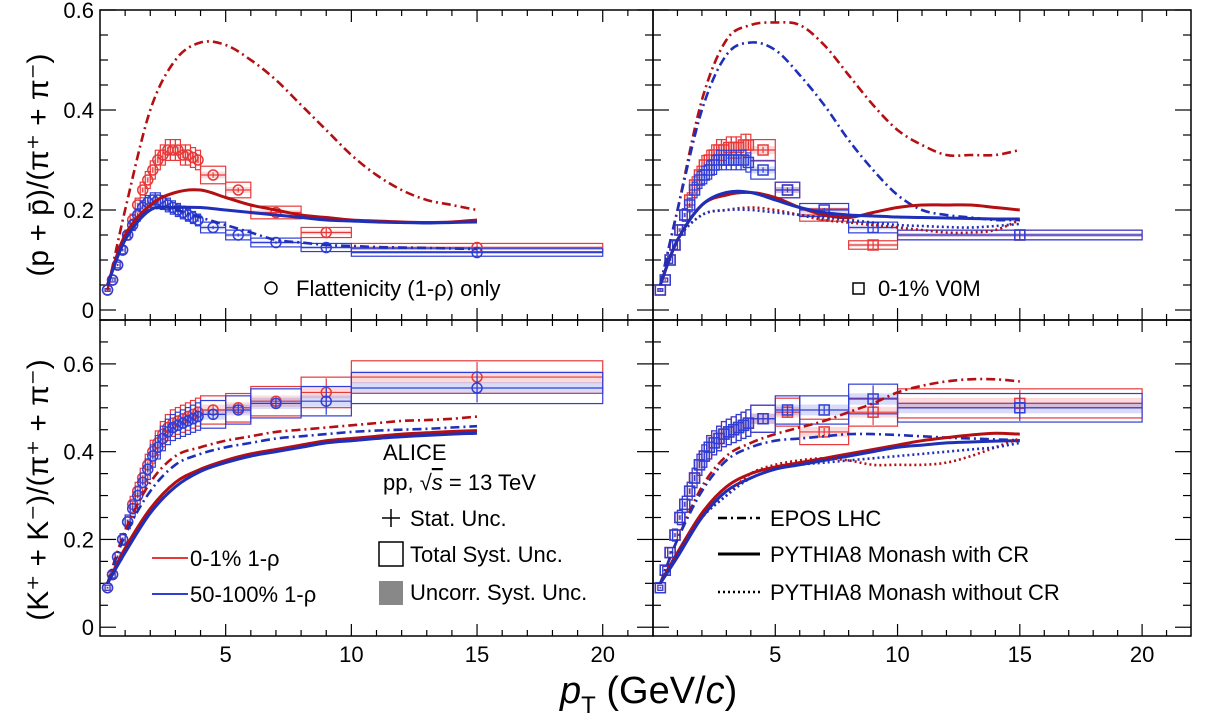  Describe the element at coordinates (458, 518) in the screenshot. I see `legend-stat-text: Stat. Unc.` at that location.